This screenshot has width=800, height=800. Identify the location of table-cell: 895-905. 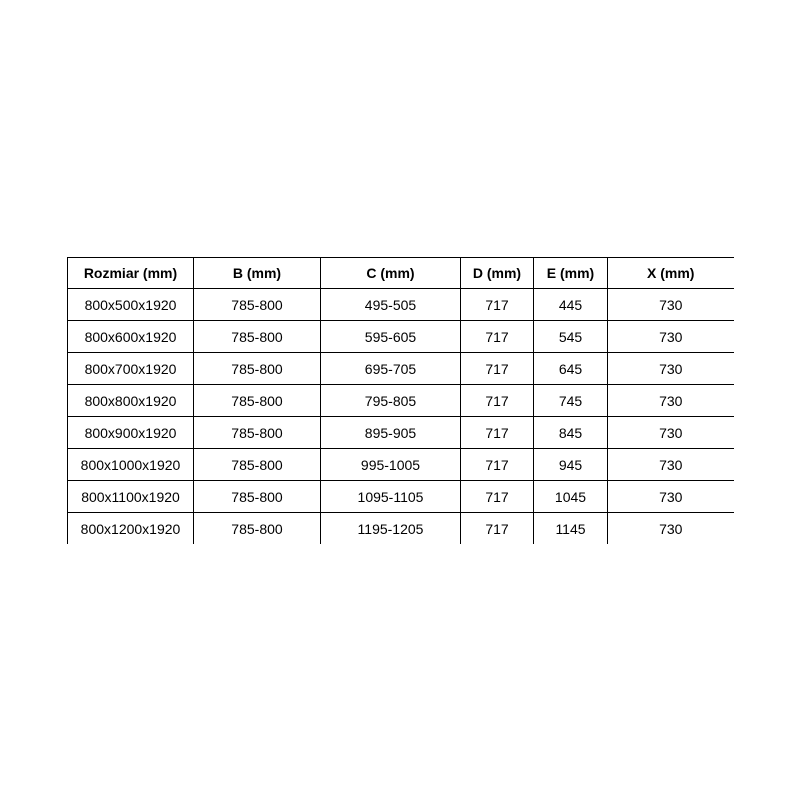
(390, 432).